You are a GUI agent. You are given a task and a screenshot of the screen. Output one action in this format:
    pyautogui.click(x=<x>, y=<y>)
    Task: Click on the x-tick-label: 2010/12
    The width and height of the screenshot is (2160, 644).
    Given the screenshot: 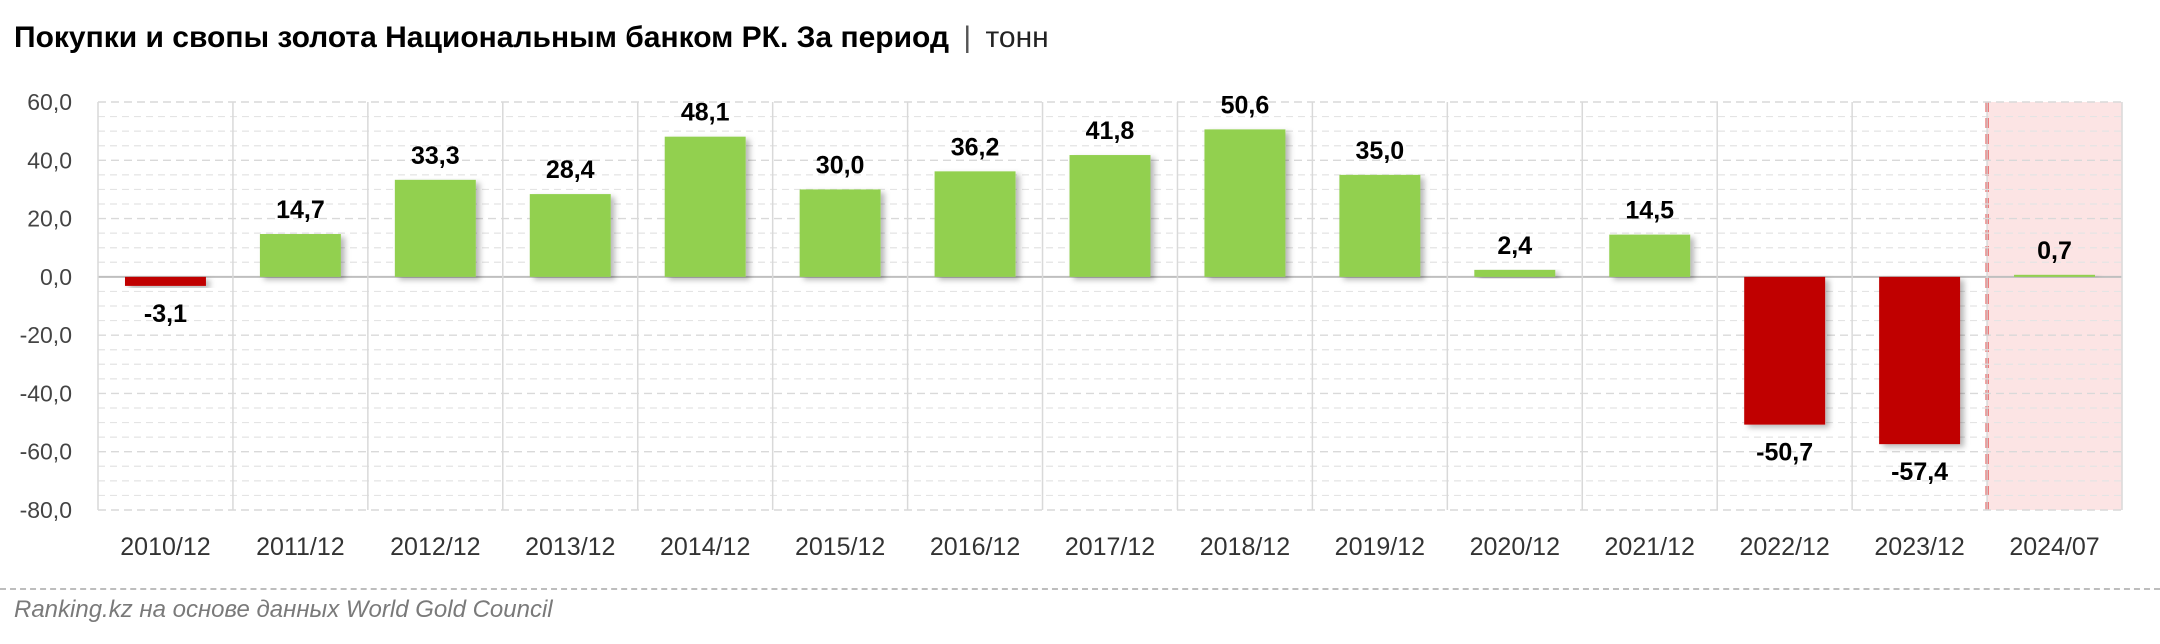 What is the action you would take?
    pyautogui.click(x=165, y=547)
    